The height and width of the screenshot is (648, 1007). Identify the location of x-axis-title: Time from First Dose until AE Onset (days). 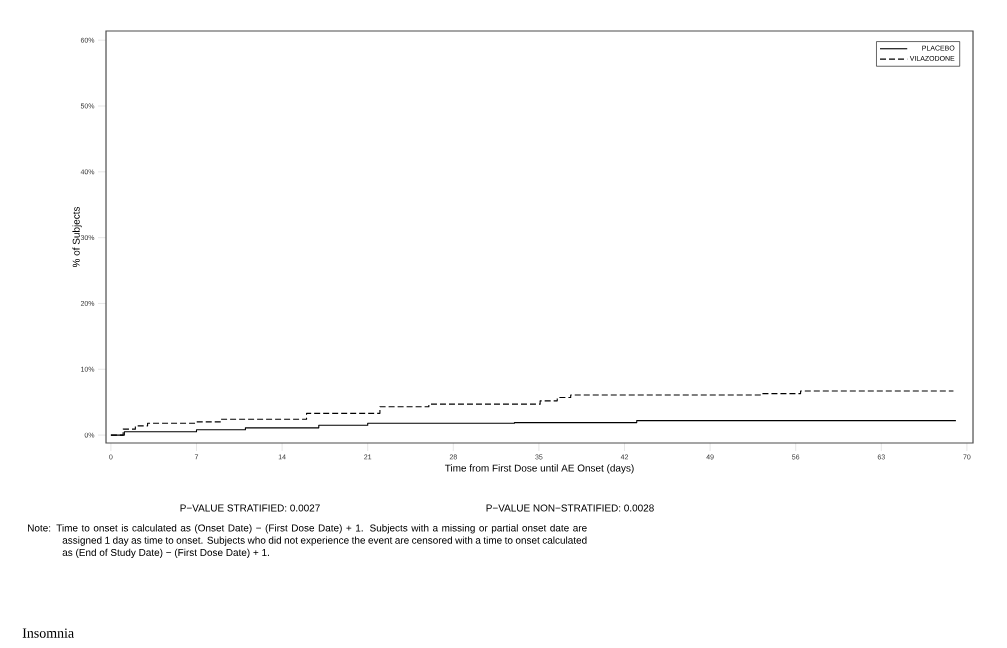
(539, 469).